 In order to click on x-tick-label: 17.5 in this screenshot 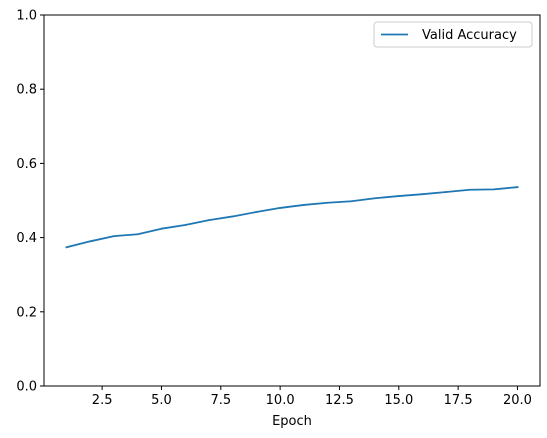, I will do `click(458, 400)`.